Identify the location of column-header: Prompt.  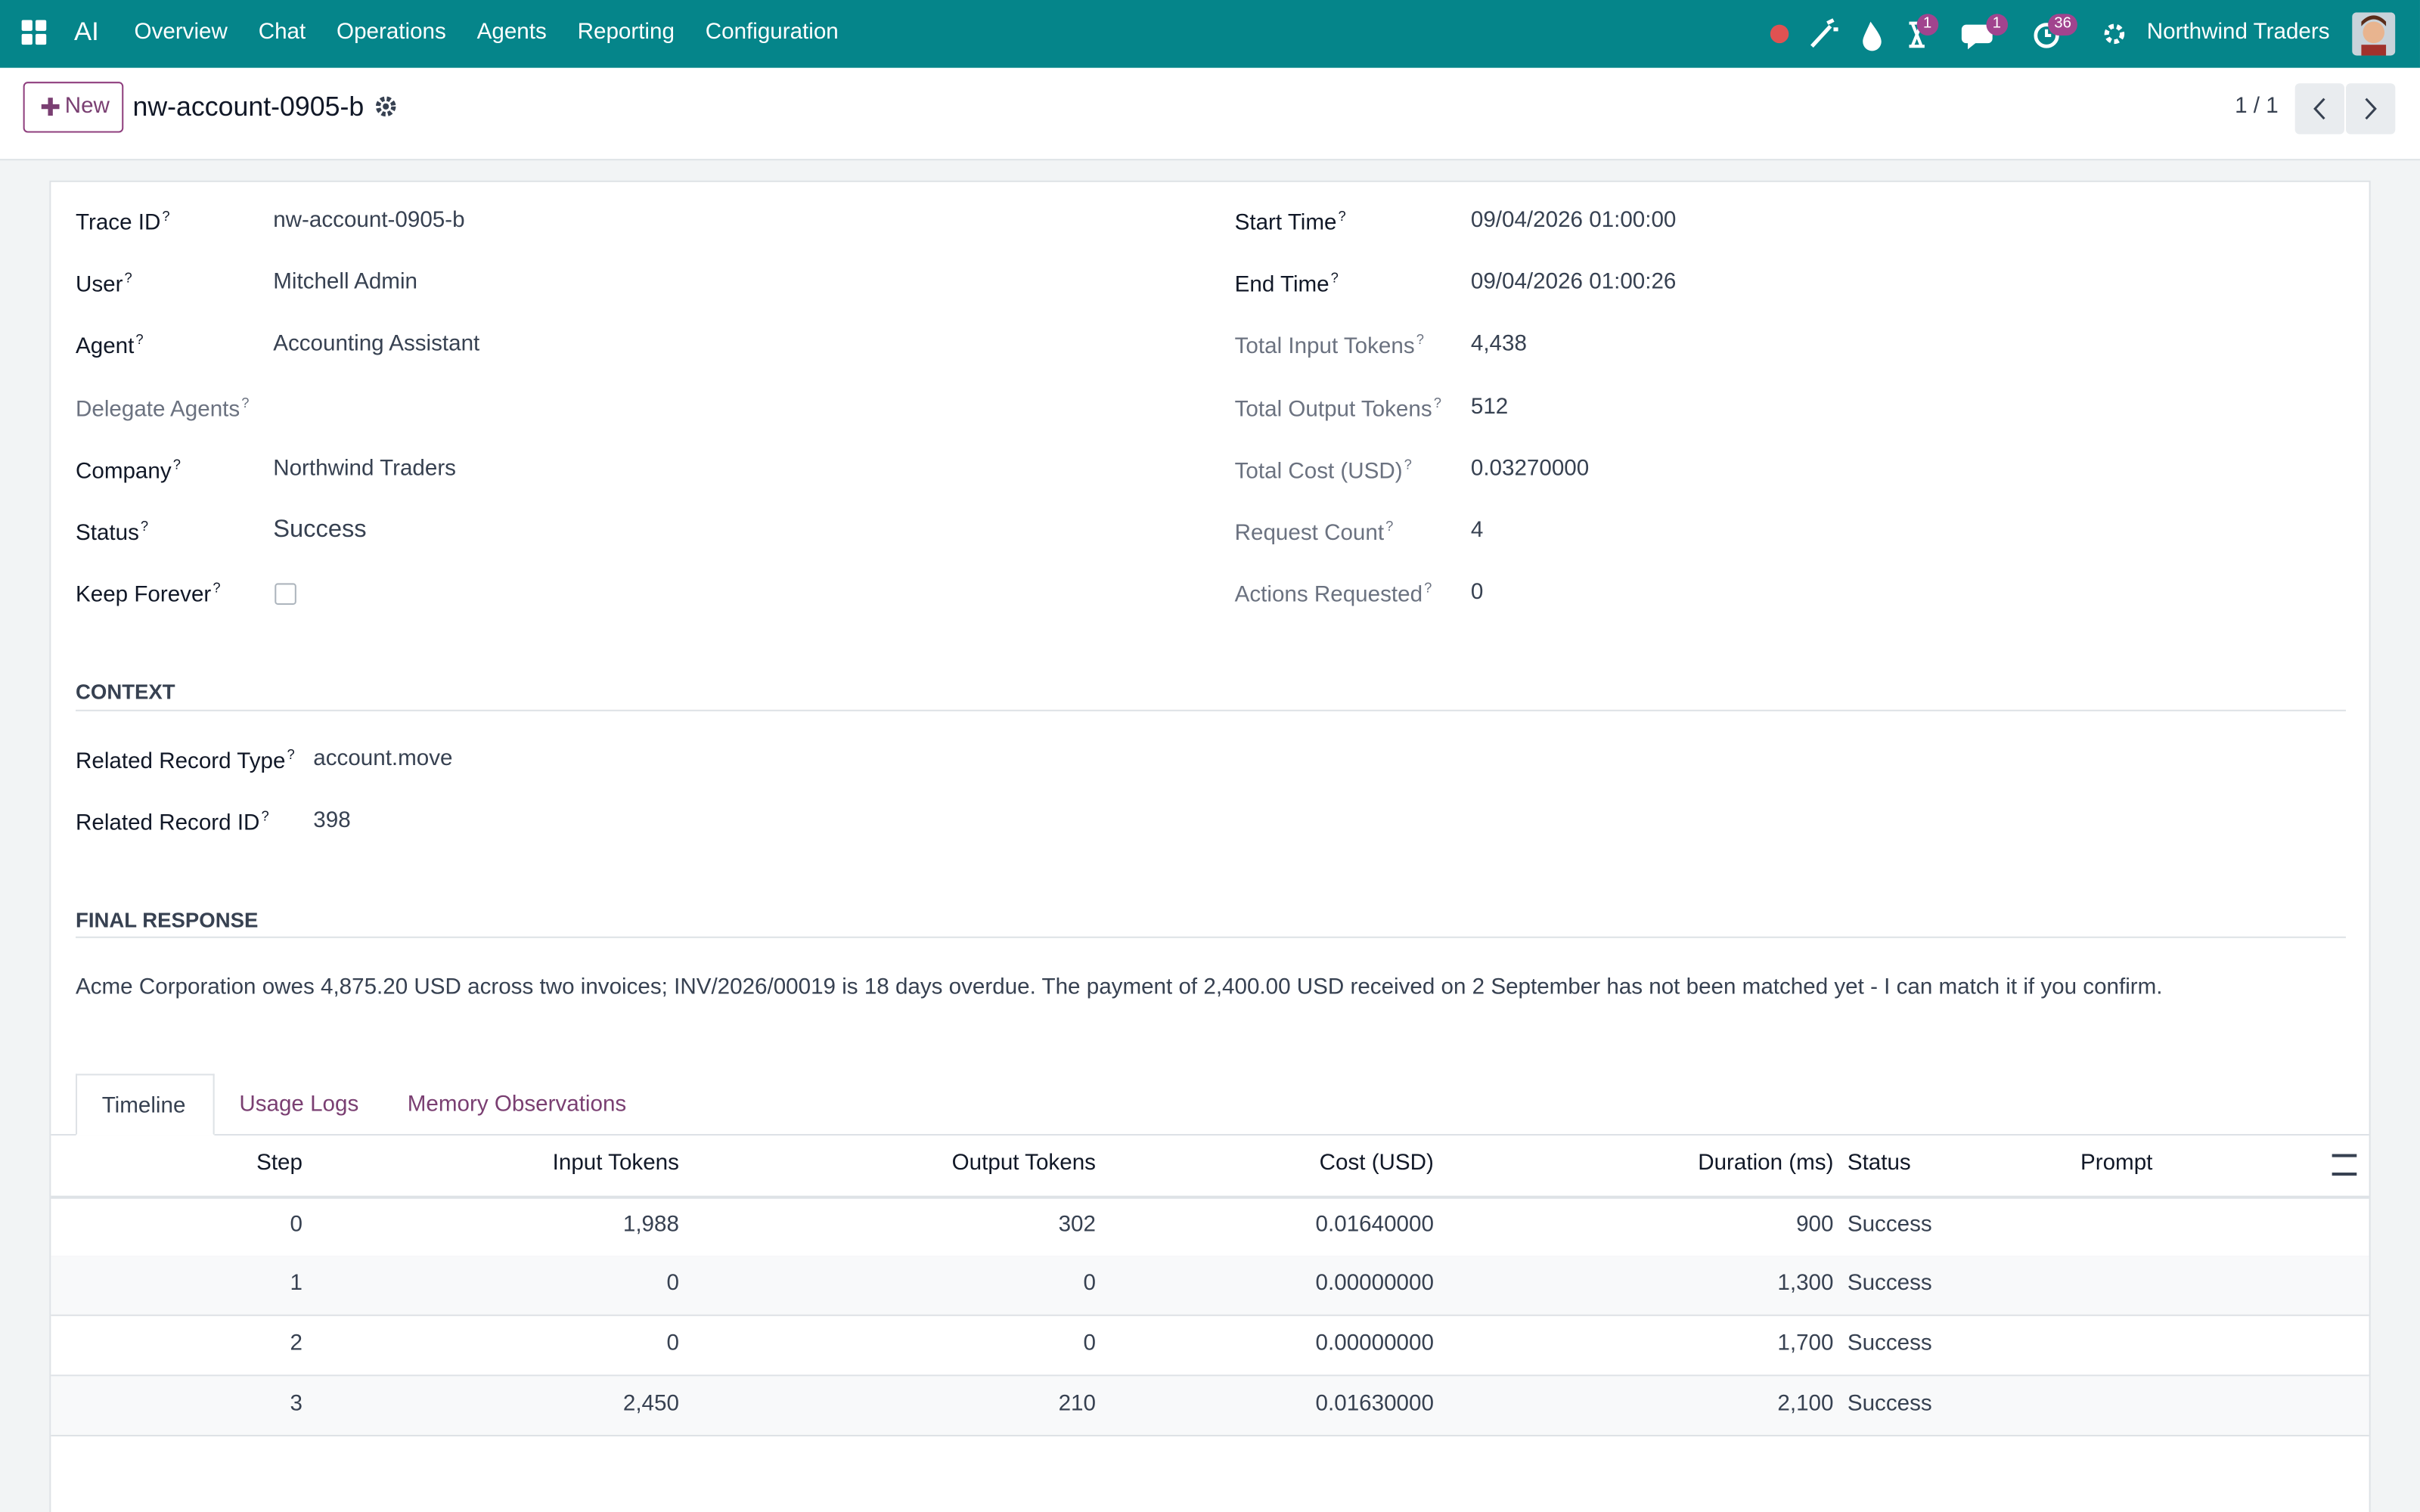
(2116, 1164).